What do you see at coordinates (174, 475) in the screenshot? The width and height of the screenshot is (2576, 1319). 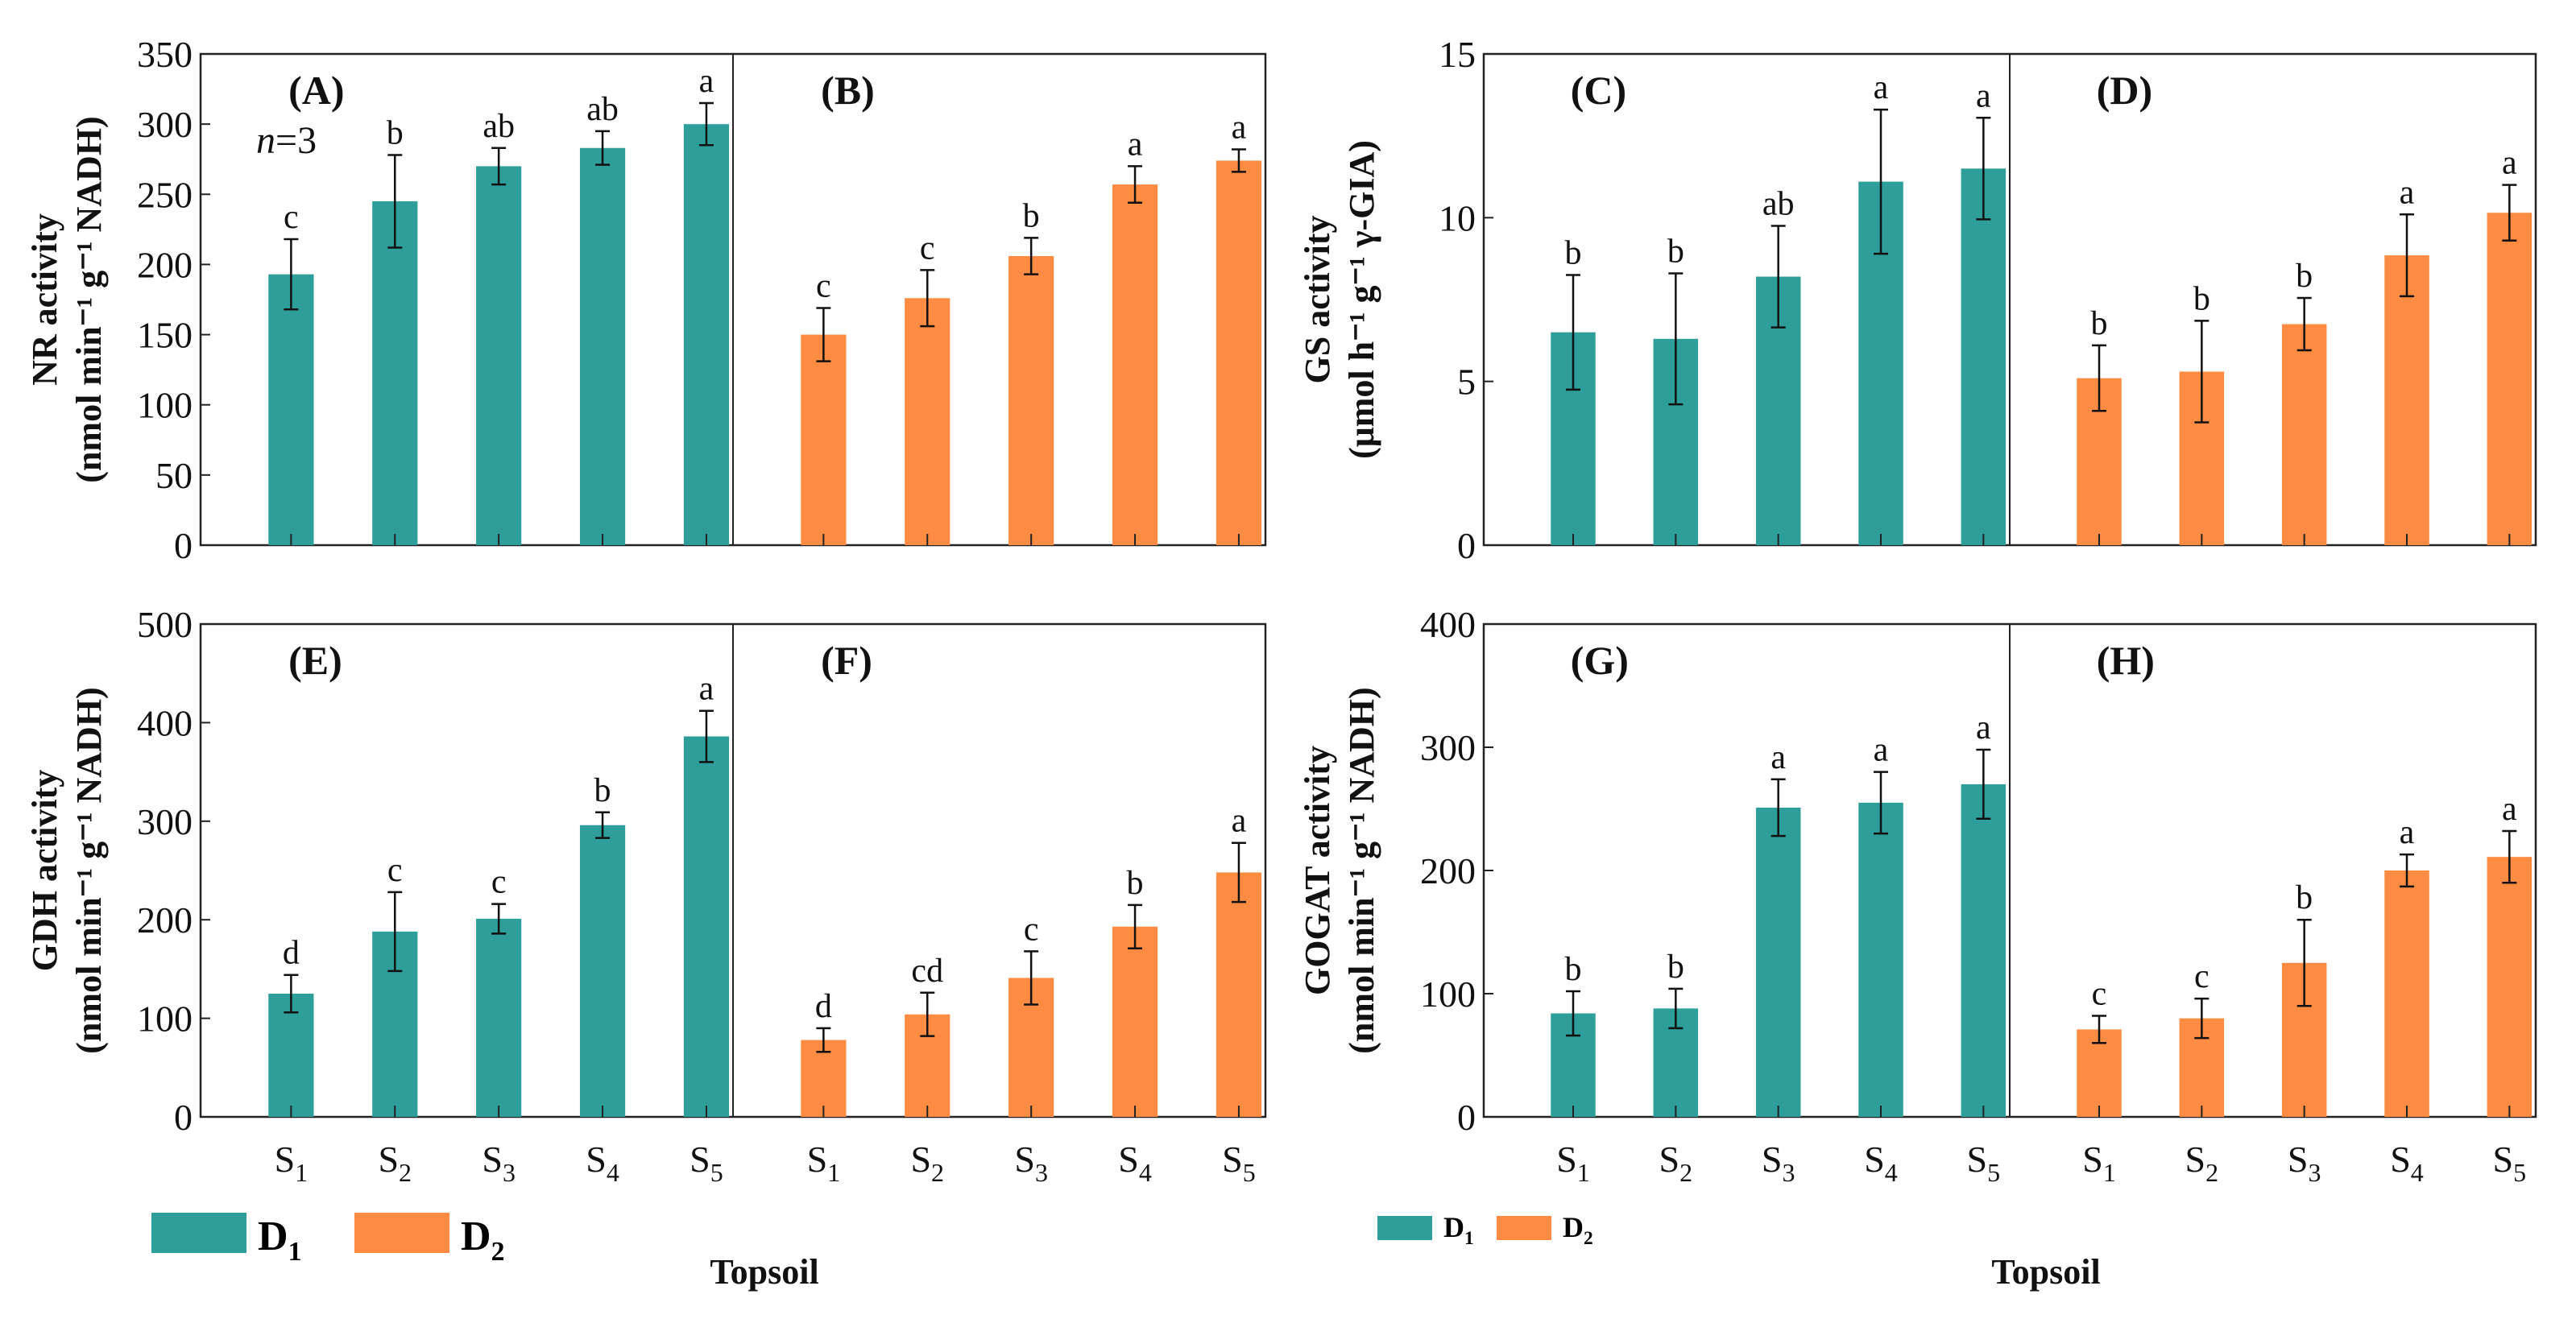 I see `y-tick-label: 50` at bounding box center [174, 475].